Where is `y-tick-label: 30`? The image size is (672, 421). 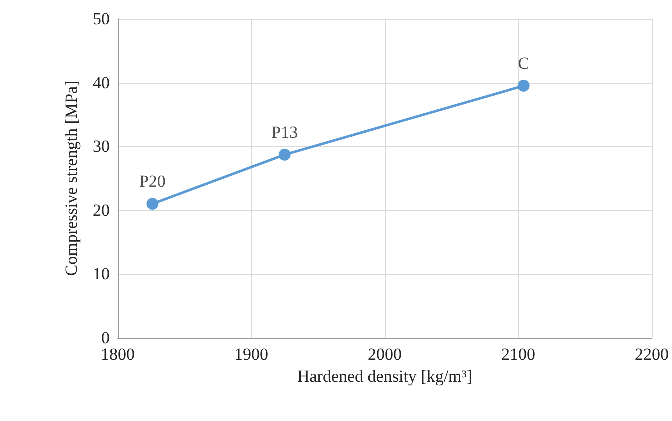
y-tick-label: 30 is located at coordinates (101, 146).